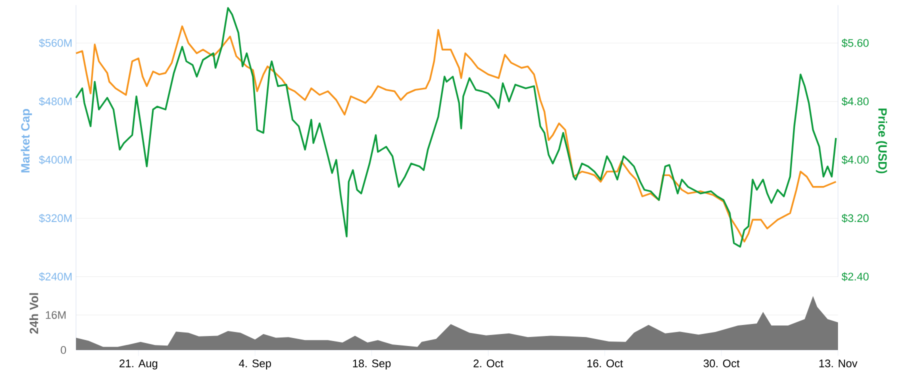  I want to click on y-tick-label: $320M, so click(55, 218).